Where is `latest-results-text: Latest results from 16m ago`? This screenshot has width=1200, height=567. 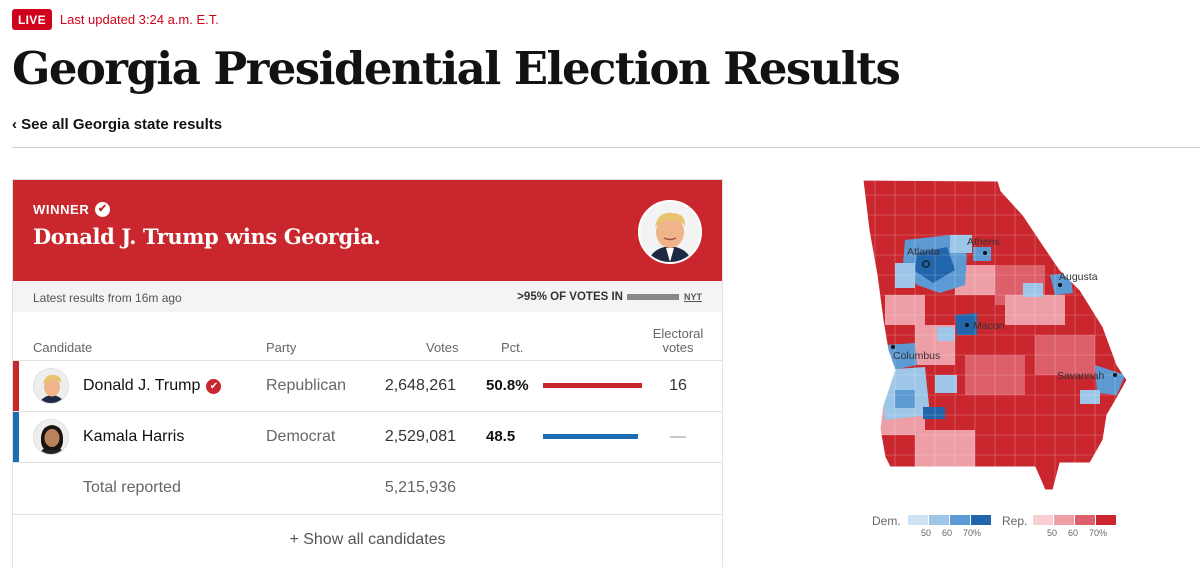
latest-results-text: Latest results from 16m ago is located at coordinates (107, 298).